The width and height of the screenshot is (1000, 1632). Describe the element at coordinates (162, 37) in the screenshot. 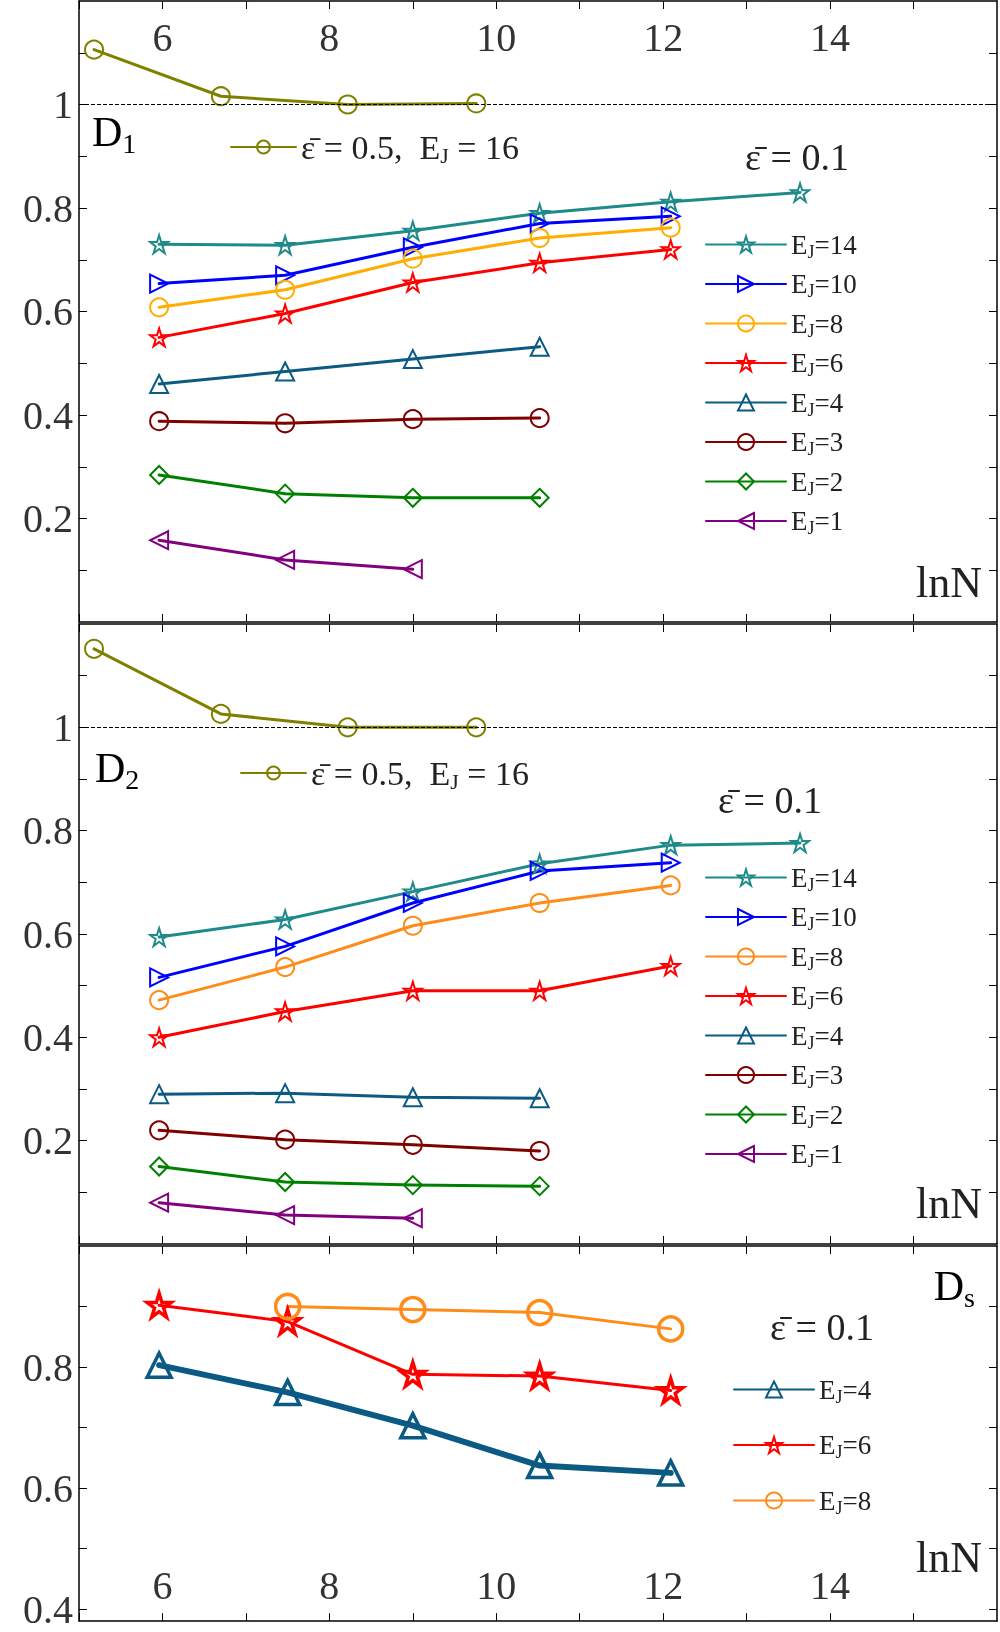

I see `x-tick-label: 6` at that location.